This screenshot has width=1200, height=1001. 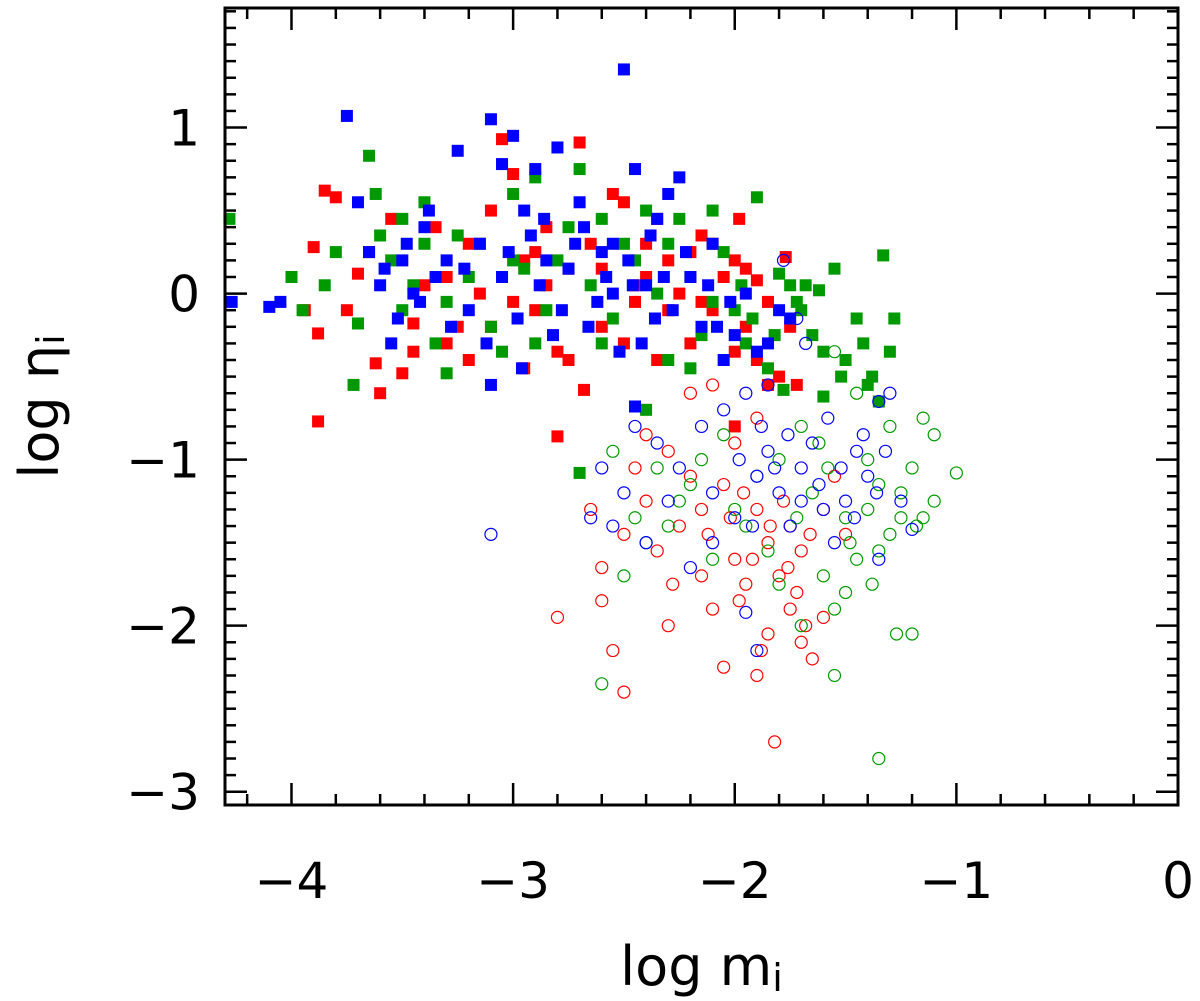 What do you see at coordinates (40, 406) in the screenshot?
I see `y-axis-title: log ηi` at bounding box center [40, 406].